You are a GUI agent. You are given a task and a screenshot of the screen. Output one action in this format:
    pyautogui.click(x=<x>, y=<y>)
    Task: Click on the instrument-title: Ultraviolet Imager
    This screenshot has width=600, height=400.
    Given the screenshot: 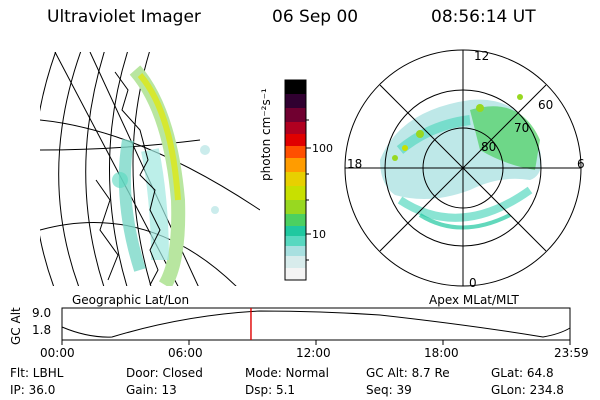 What is the action you would take?
    pyautogui.click(x=124, y=17)
    